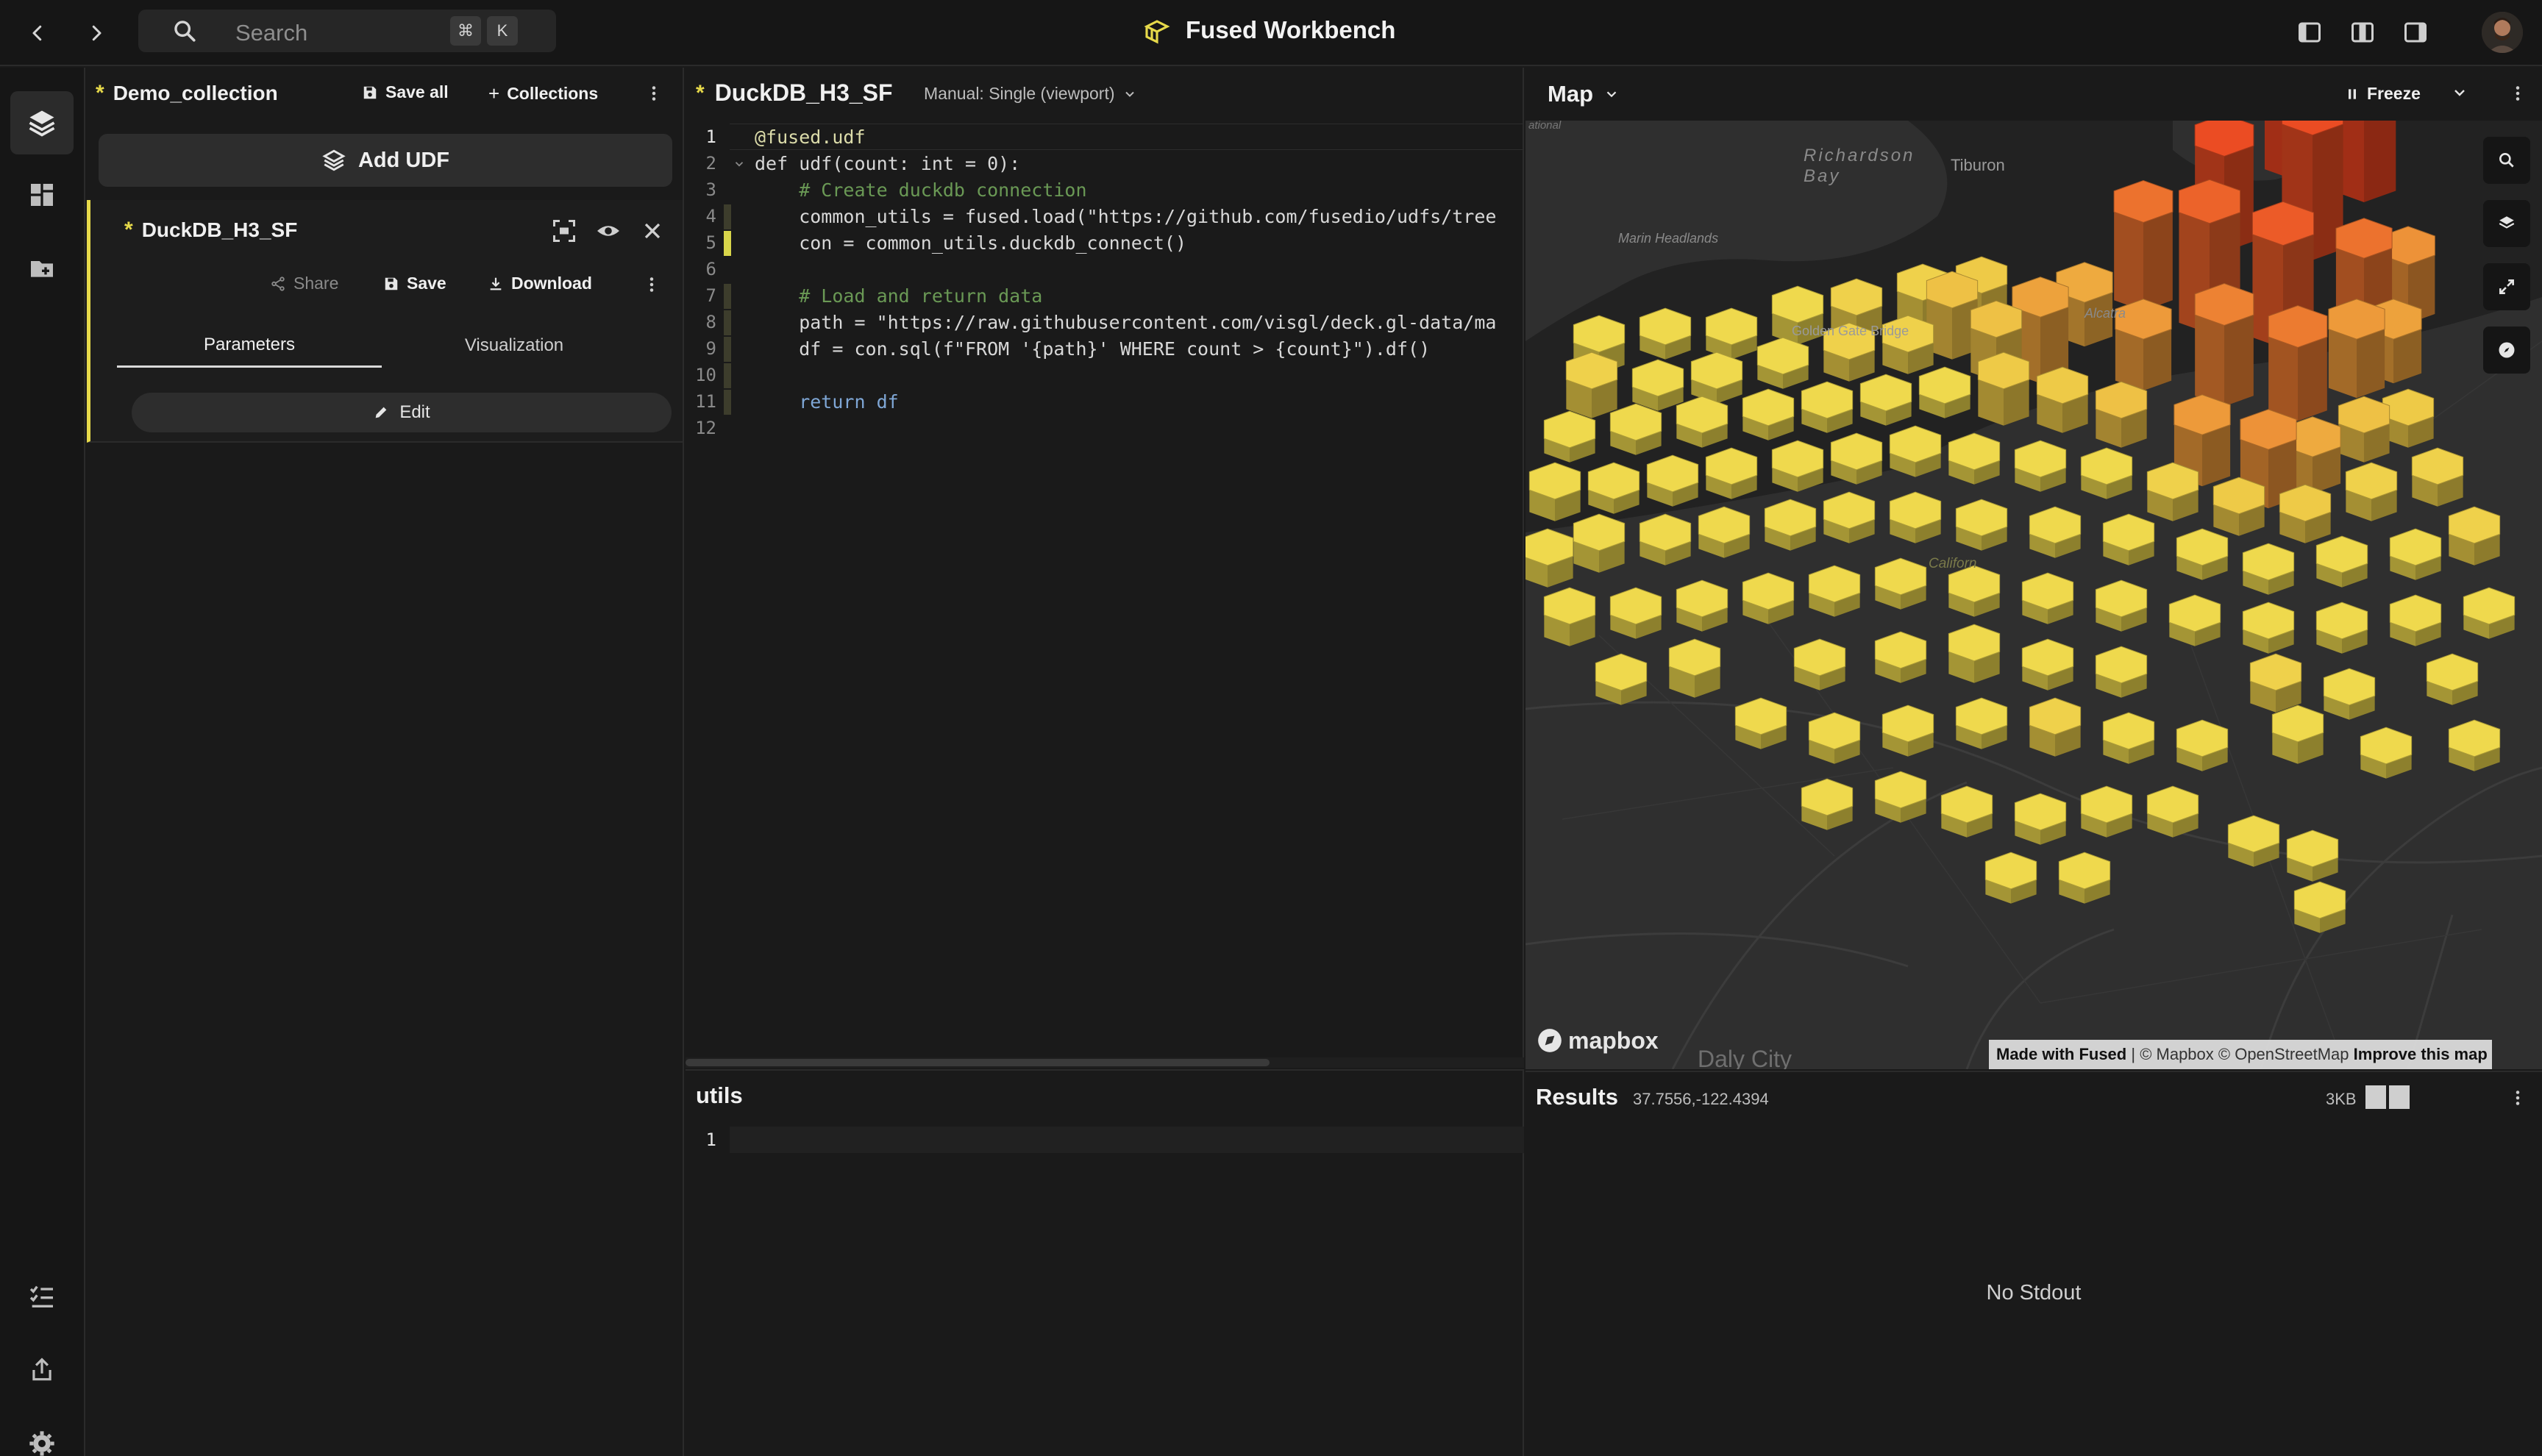 The image size is (2542, 1456). I want to click on map-label-national: ational, so click(1545, 126).